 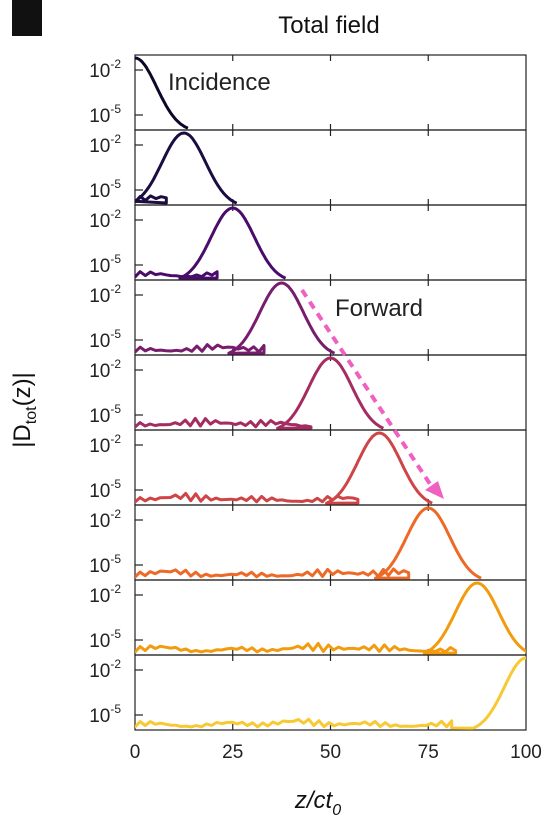 I want to click on panel-8: 10⁻² 10⁻⁵, so click(x=308, y=617).